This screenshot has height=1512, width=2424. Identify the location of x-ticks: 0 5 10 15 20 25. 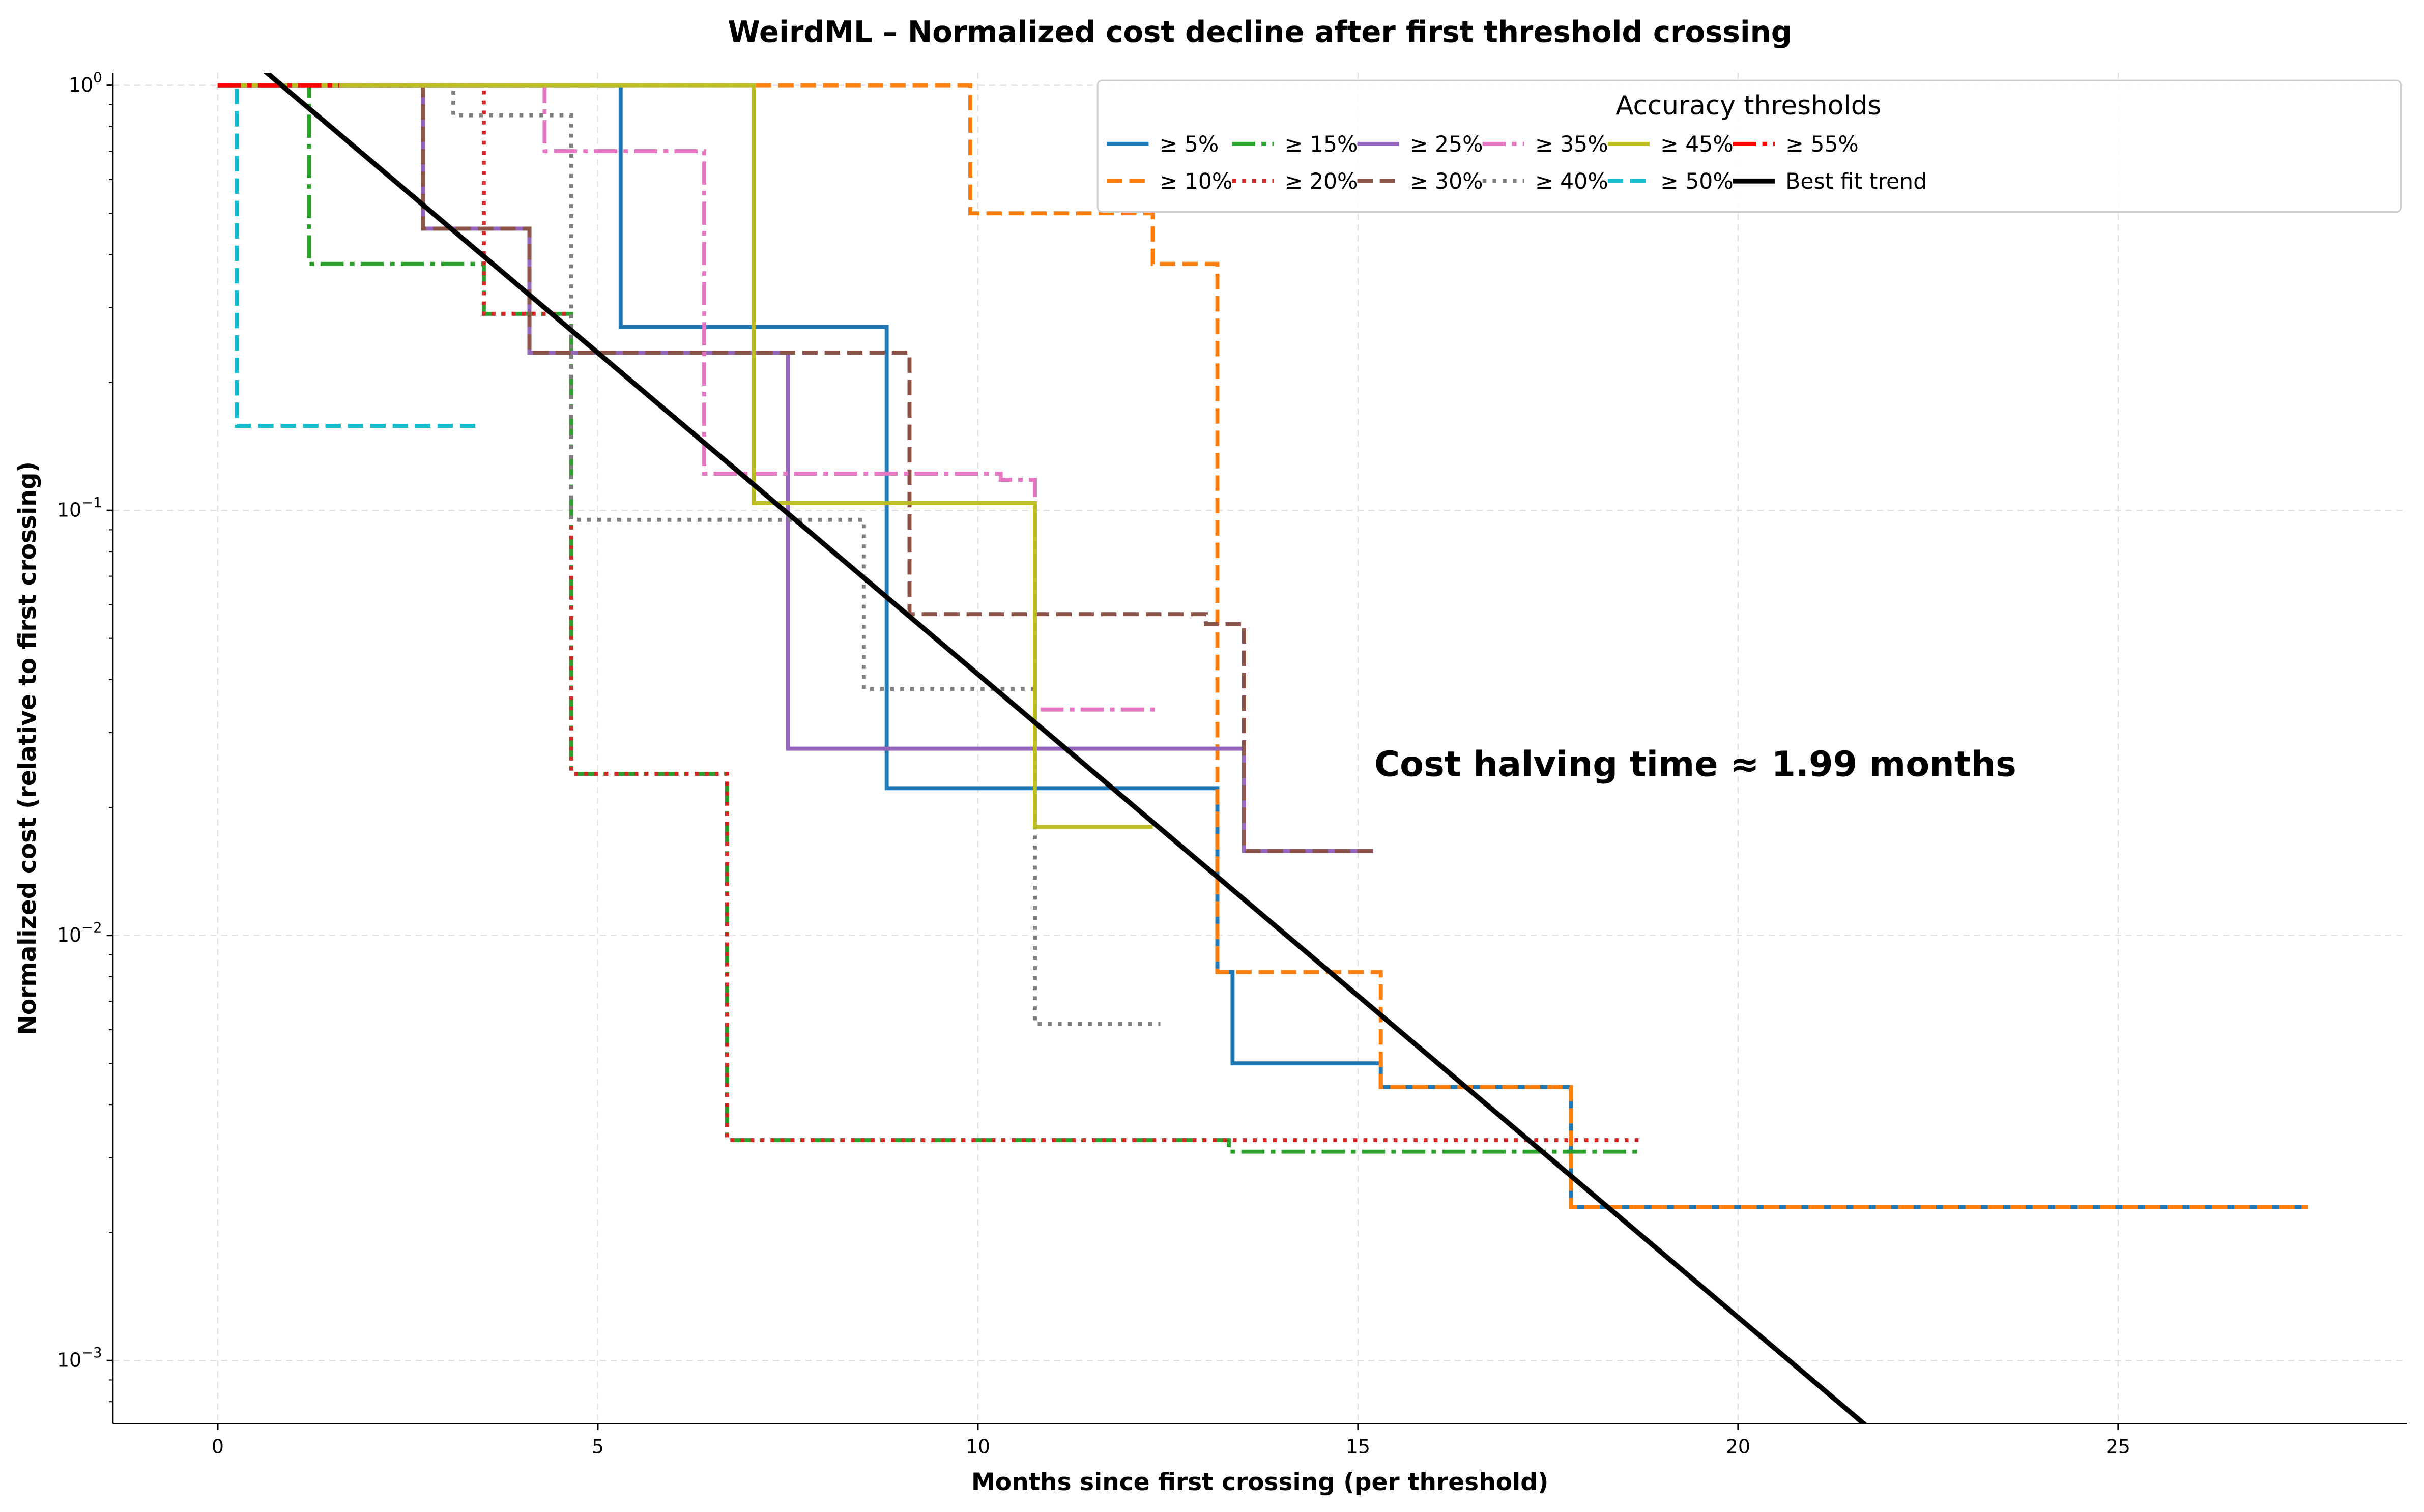
(1171, 1440).